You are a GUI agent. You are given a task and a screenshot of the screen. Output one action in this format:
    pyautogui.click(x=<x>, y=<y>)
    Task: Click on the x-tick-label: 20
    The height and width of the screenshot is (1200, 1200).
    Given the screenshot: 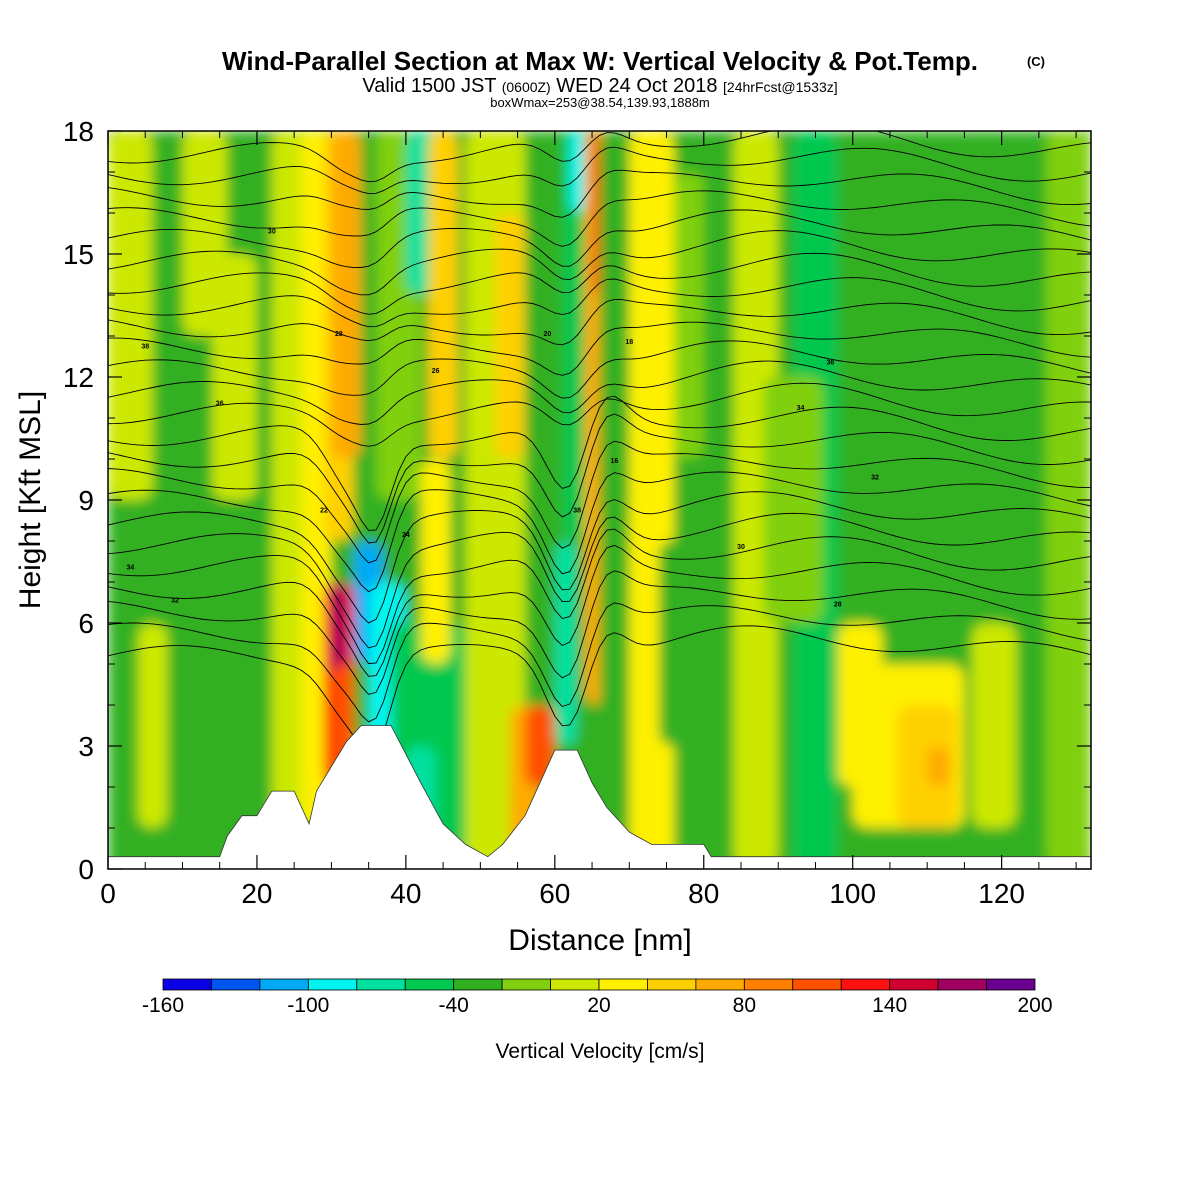 What is the action you would take?
    pyautogui.click(x=256, y=893)
    